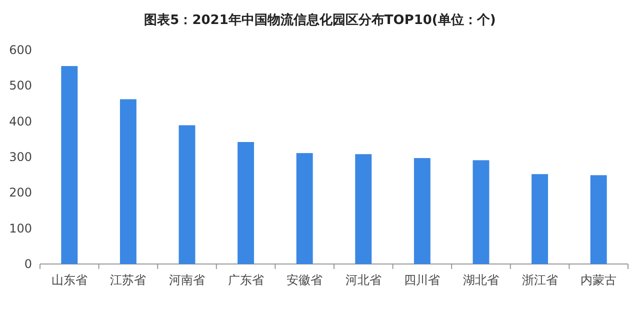 Image resolution: width=640 pixels, height=330 pixels. What do you see at coordinates (363, 280) in the screenshot?
I see `x-tick-label: 河北省` at bounding box center [363, 280].